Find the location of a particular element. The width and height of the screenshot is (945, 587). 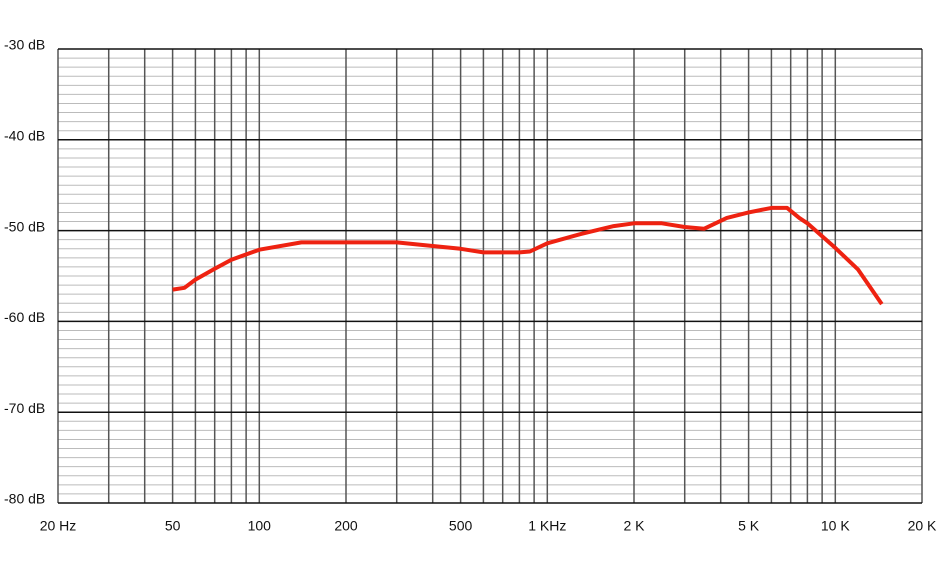

y-tick-label: -60 dB is located at coordinates (24, 317).